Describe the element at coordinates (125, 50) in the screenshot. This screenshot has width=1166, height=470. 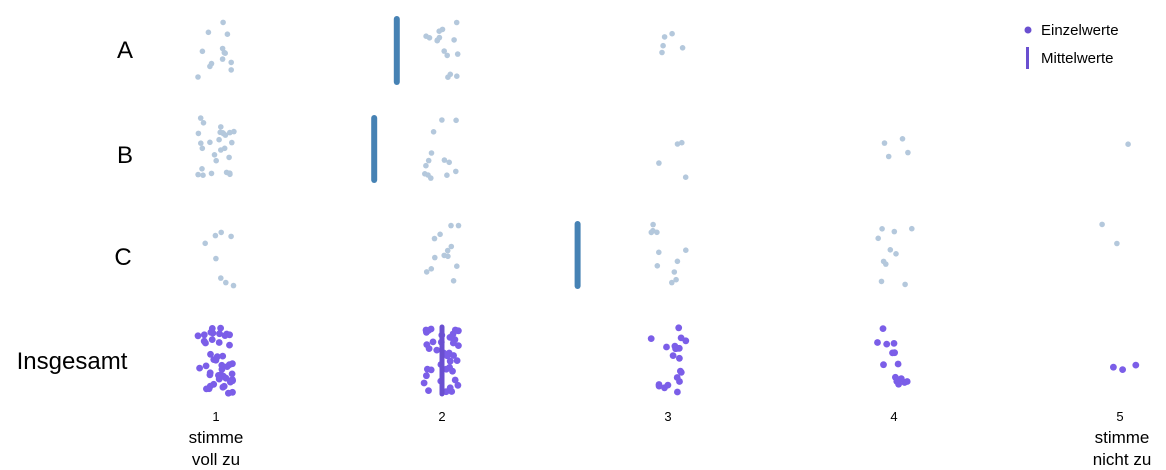
I see `row-label-a: A` at that location.